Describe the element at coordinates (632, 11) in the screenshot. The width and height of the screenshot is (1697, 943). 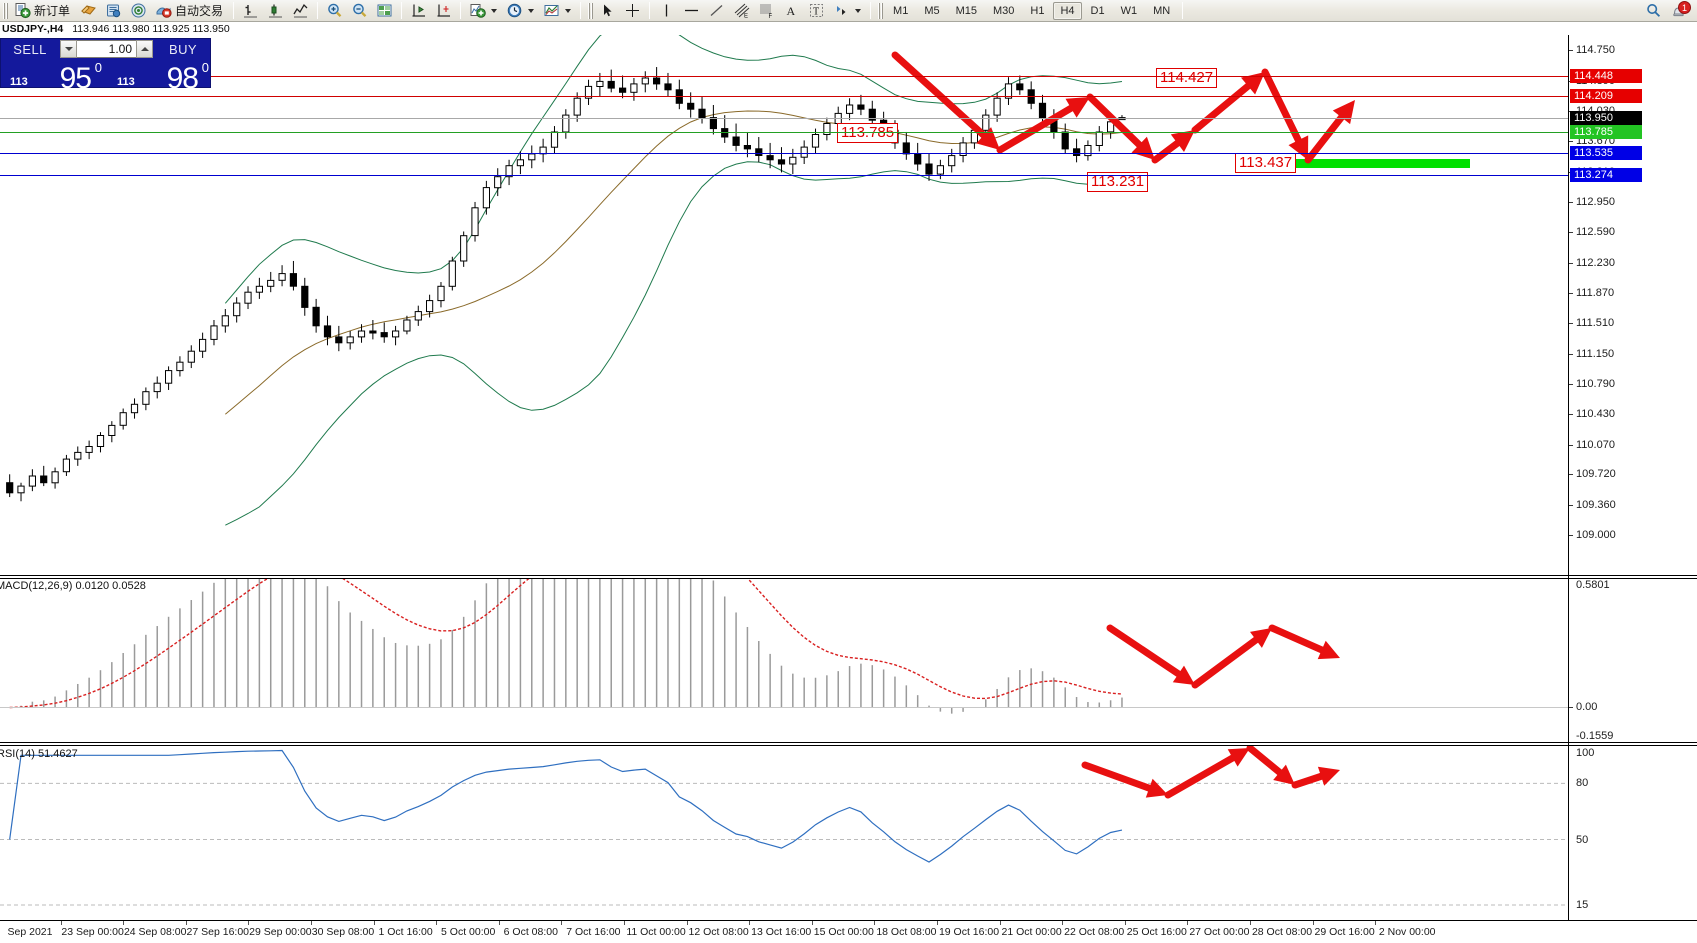
I see `crosshair-button` at that location.